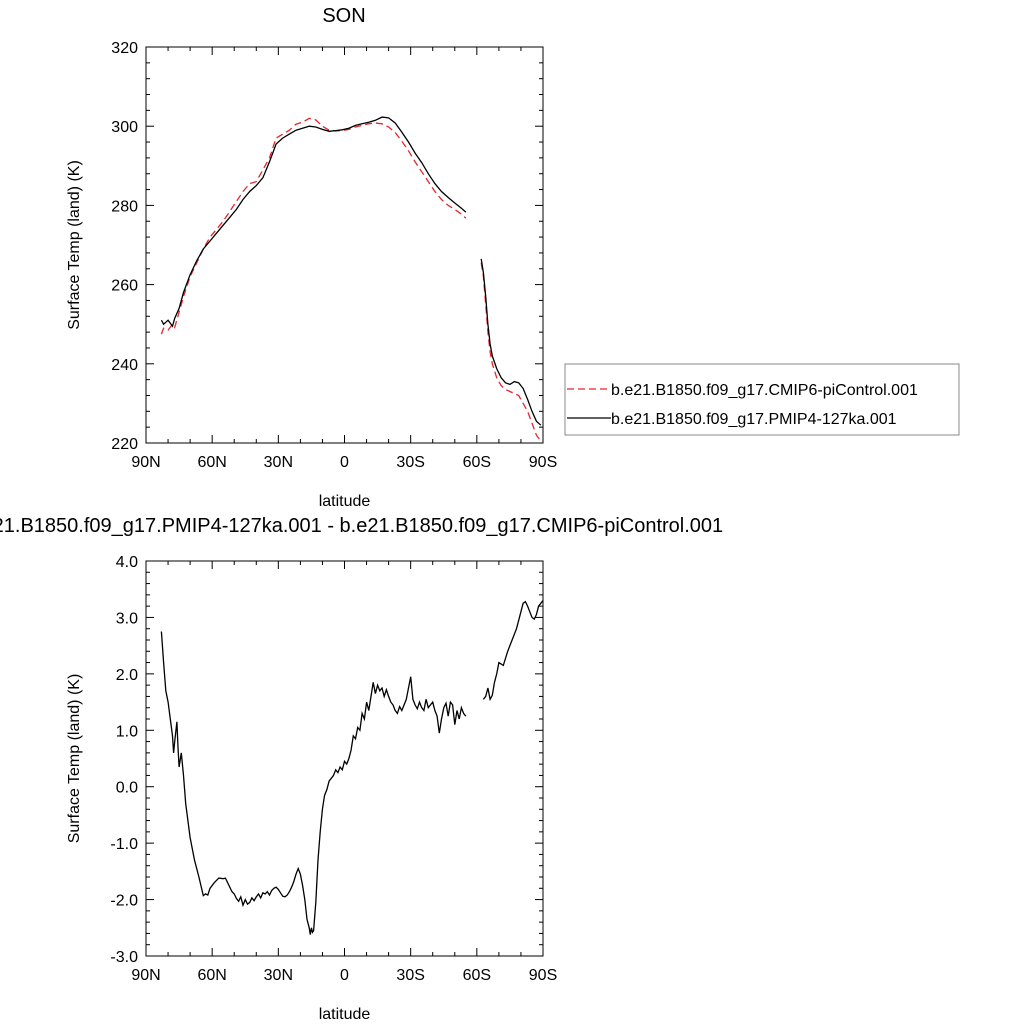  What do you see at coordinates (343, 16) in the screenshot?
I see `chart-title: SON` at bounding box center [343, 16].